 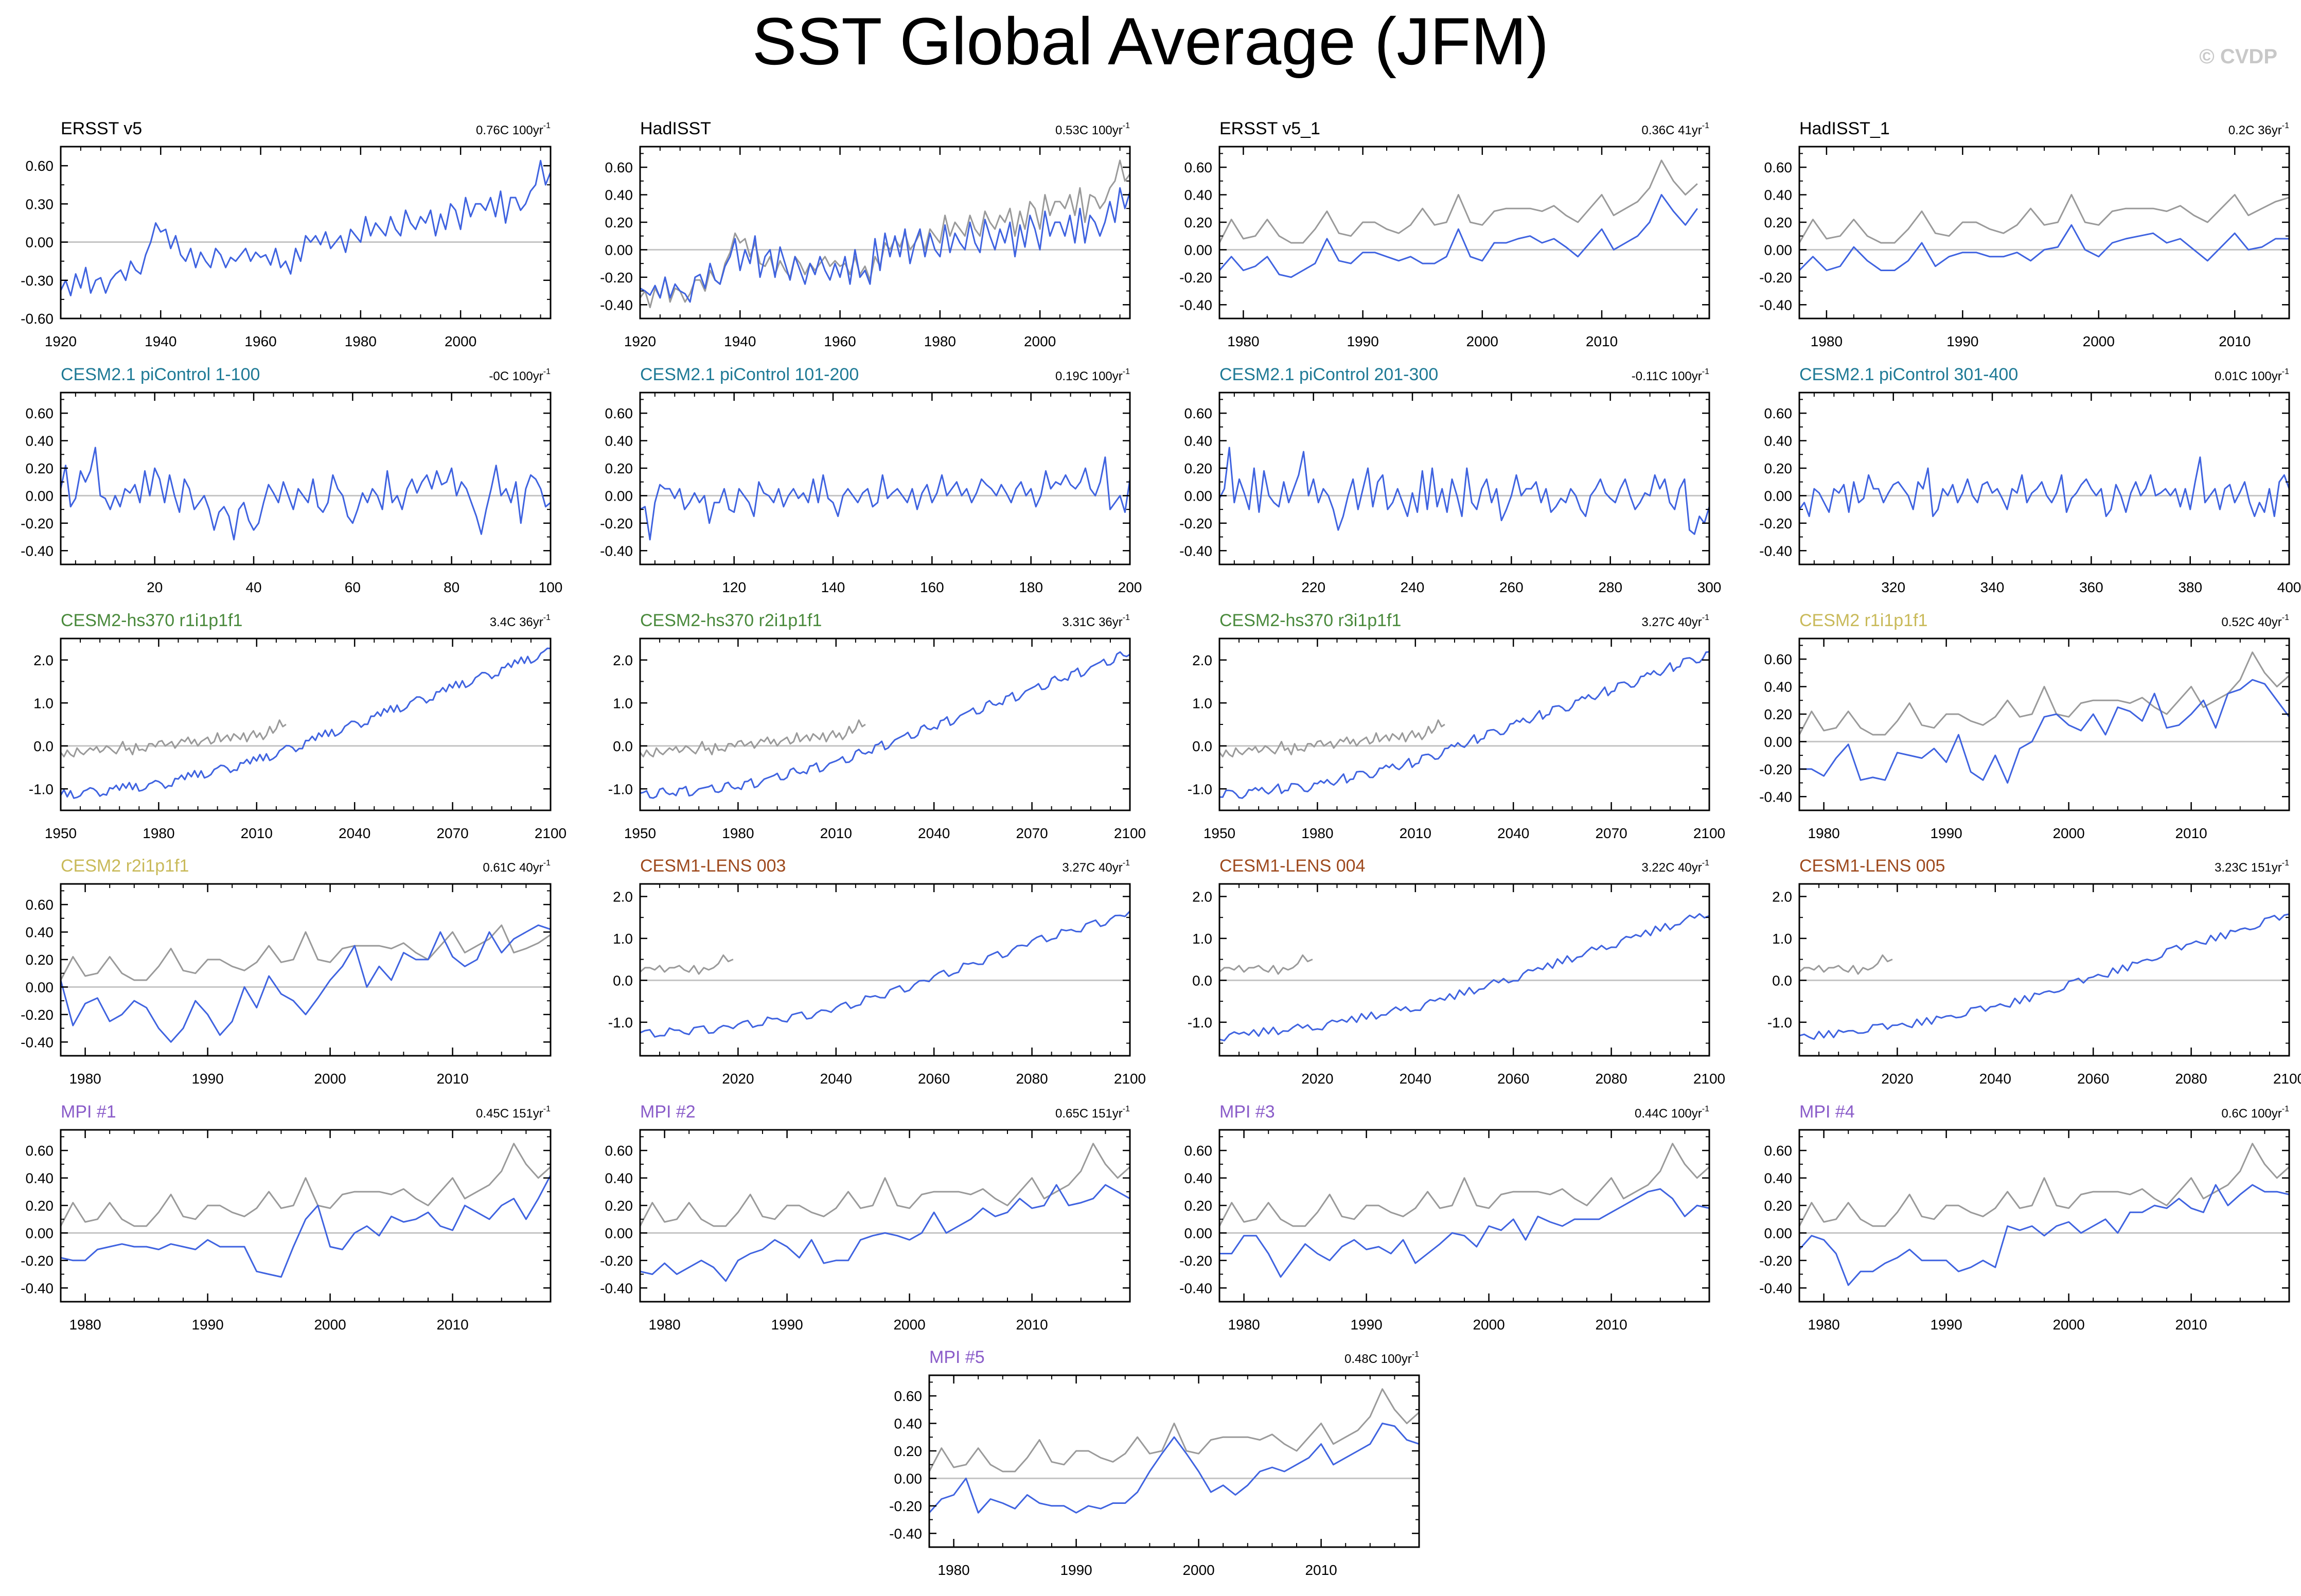 What do you see at coordinates (161, 341) in the screenshot?
I see `x-tick-label: 1940` at bounding box center [161, 341].